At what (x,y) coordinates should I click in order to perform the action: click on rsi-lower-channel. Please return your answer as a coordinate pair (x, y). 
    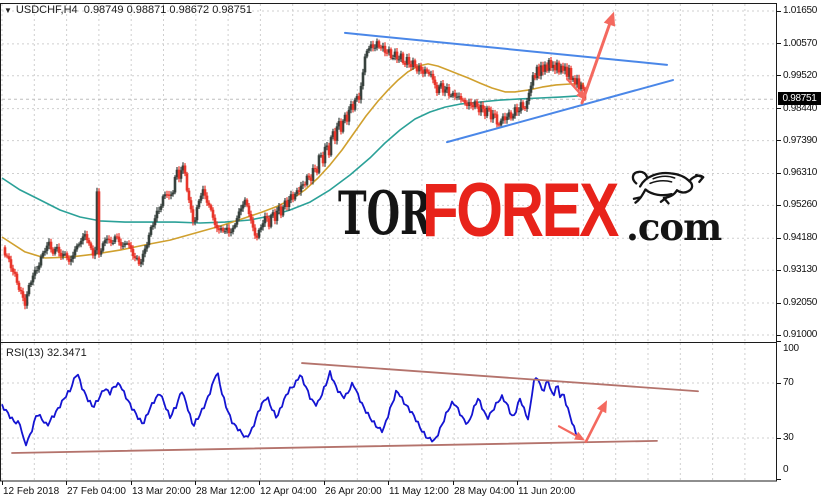
    Looking at the image, I should click on (334, 446).